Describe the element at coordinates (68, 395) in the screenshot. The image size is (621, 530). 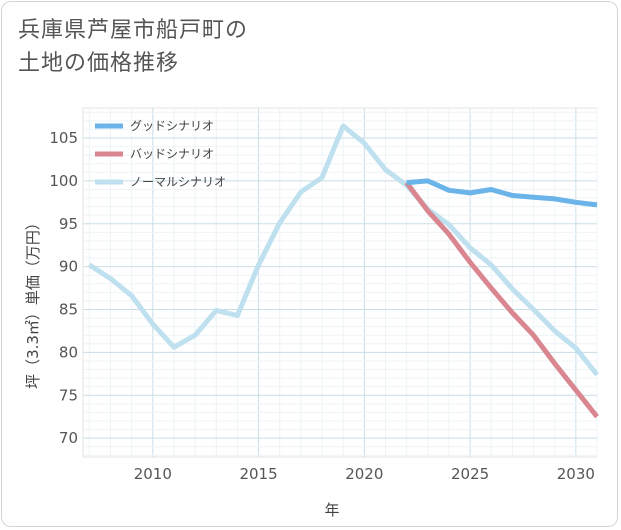
I see `y-tick-label: 75` at that location.